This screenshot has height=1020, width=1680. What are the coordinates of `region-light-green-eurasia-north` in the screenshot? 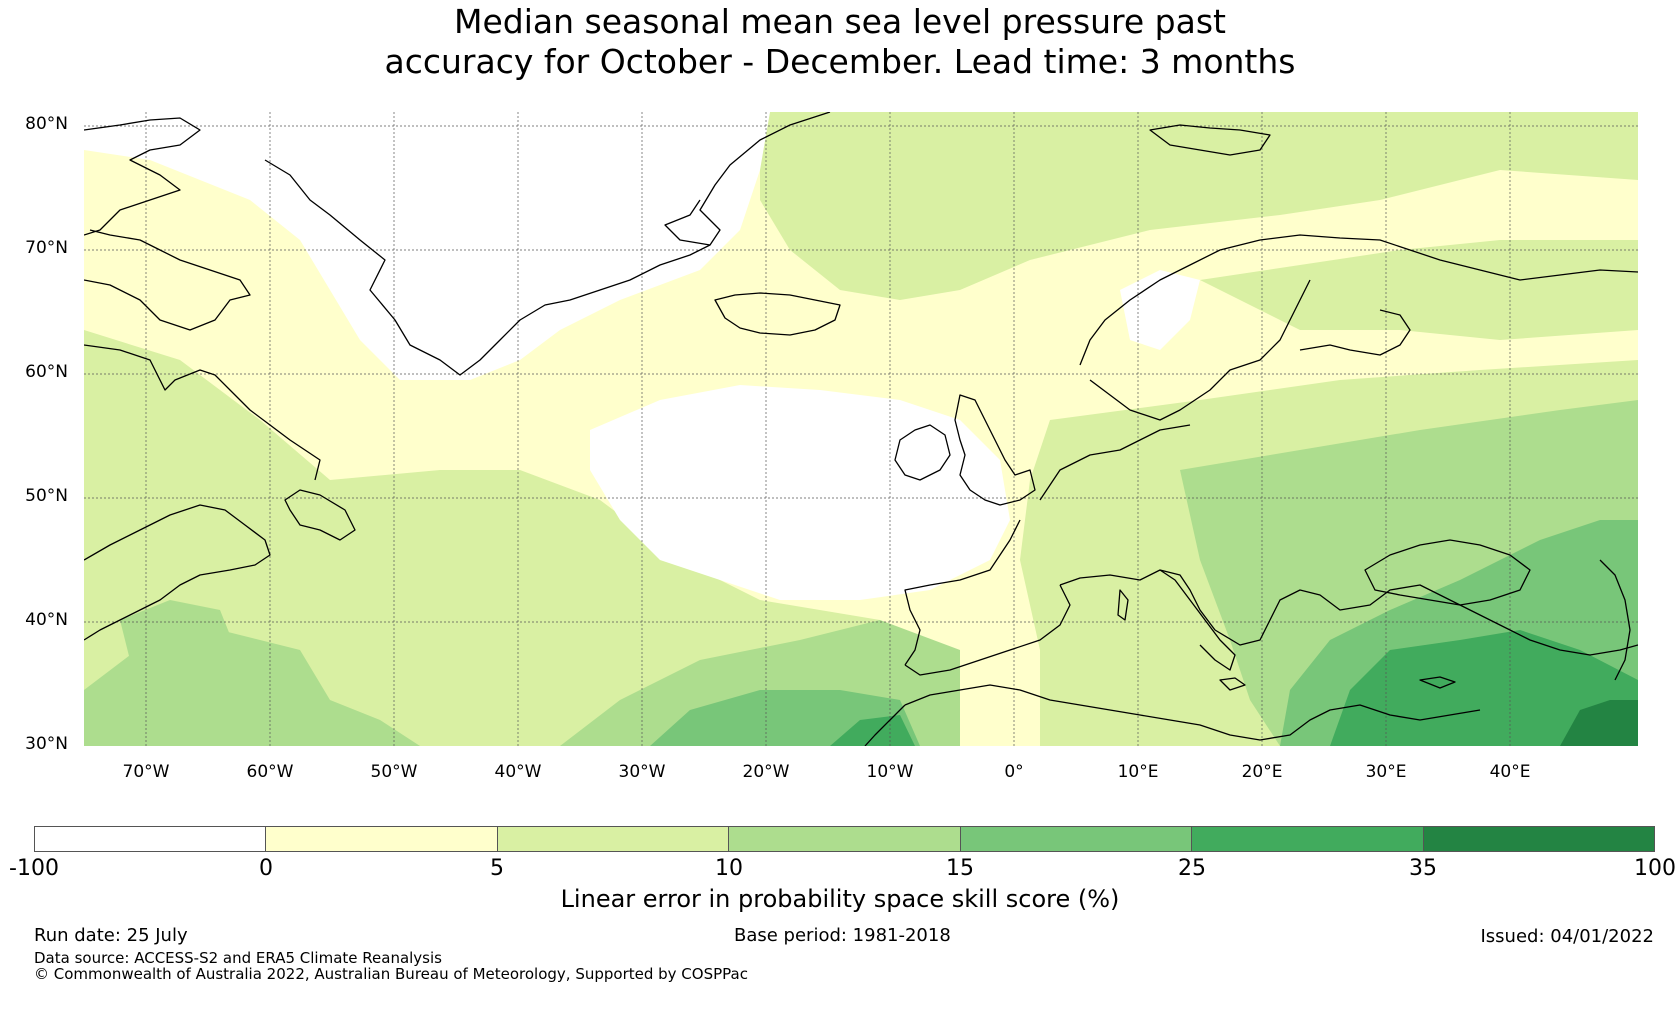 It's located at (1419, 290).